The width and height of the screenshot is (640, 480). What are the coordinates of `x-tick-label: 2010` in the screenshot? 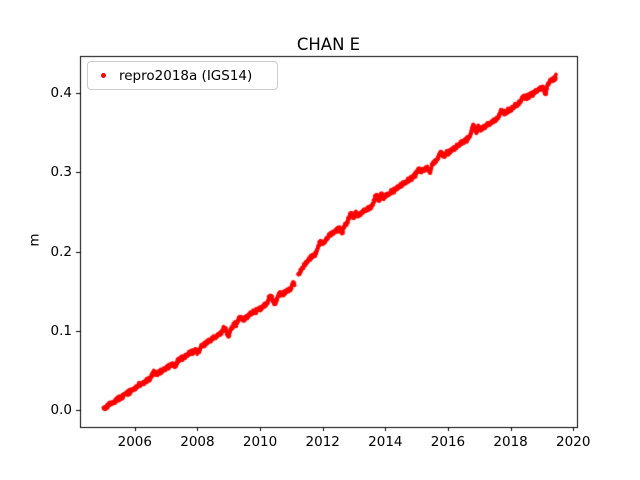 It's located at (260, 442).